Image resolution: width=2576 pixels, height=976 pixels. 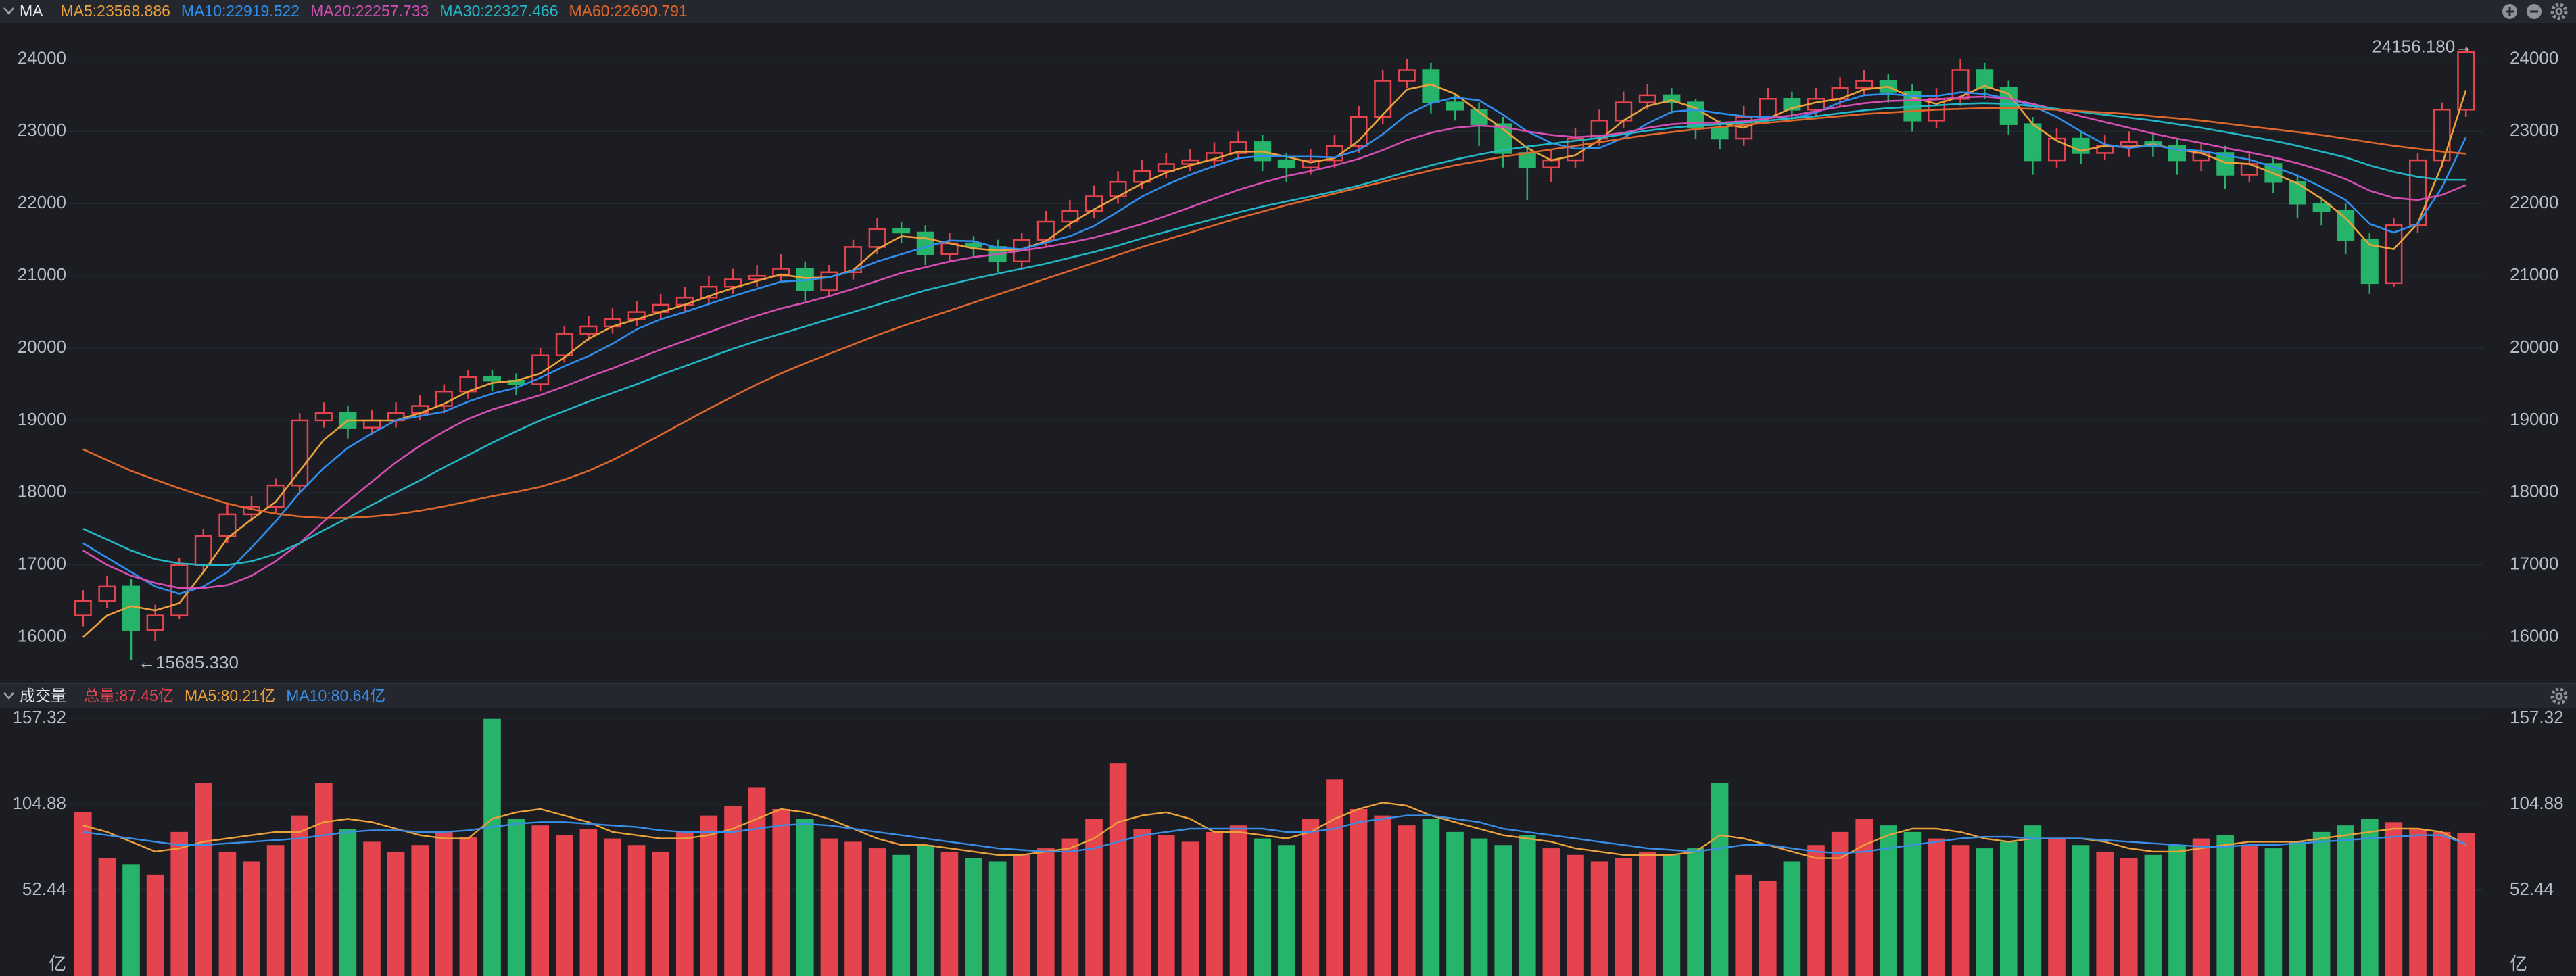 I want to click on legend-entry: MA20:22257.733, so click(x=369, y=11).